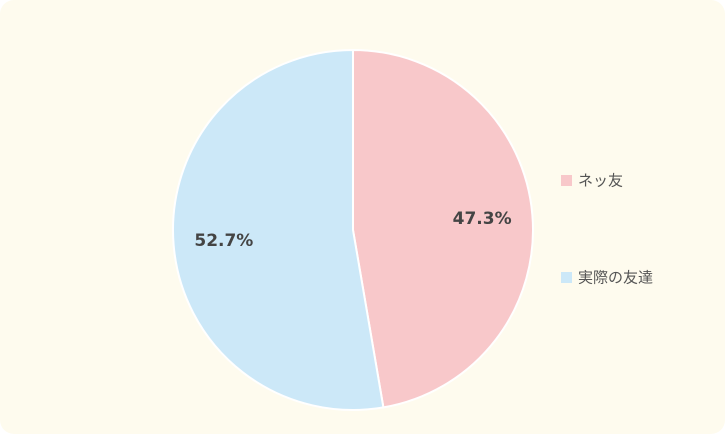 The height and width of the screenshot is (434, 725). I want to click on legend-label: ネッ友, so click(600, 181).